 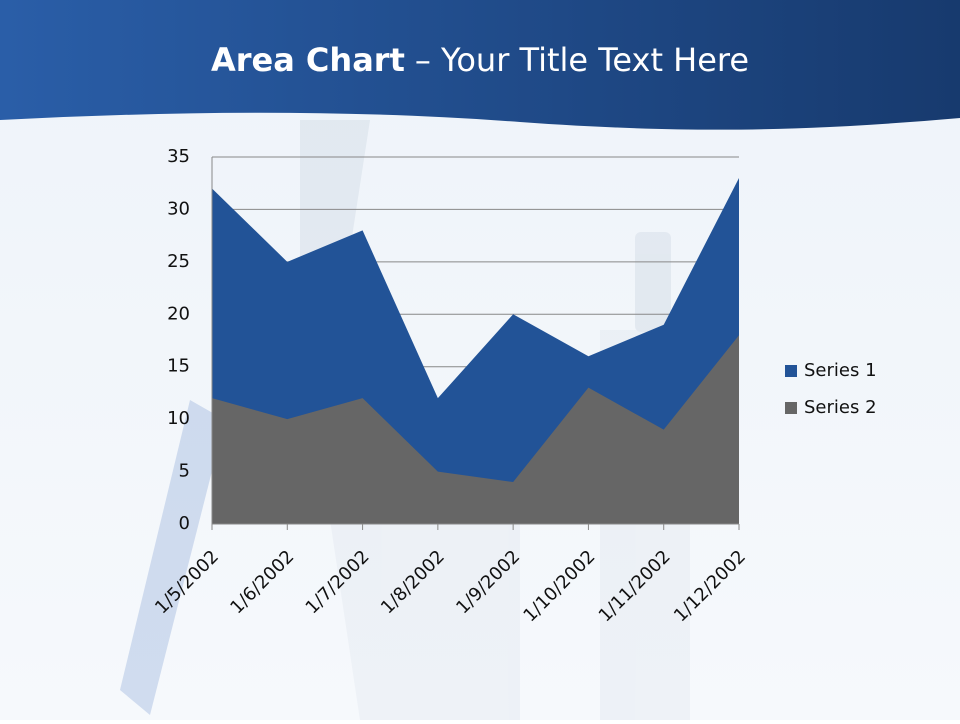 I want to click on y-tick-label: 15, so click(x=178, y=366).